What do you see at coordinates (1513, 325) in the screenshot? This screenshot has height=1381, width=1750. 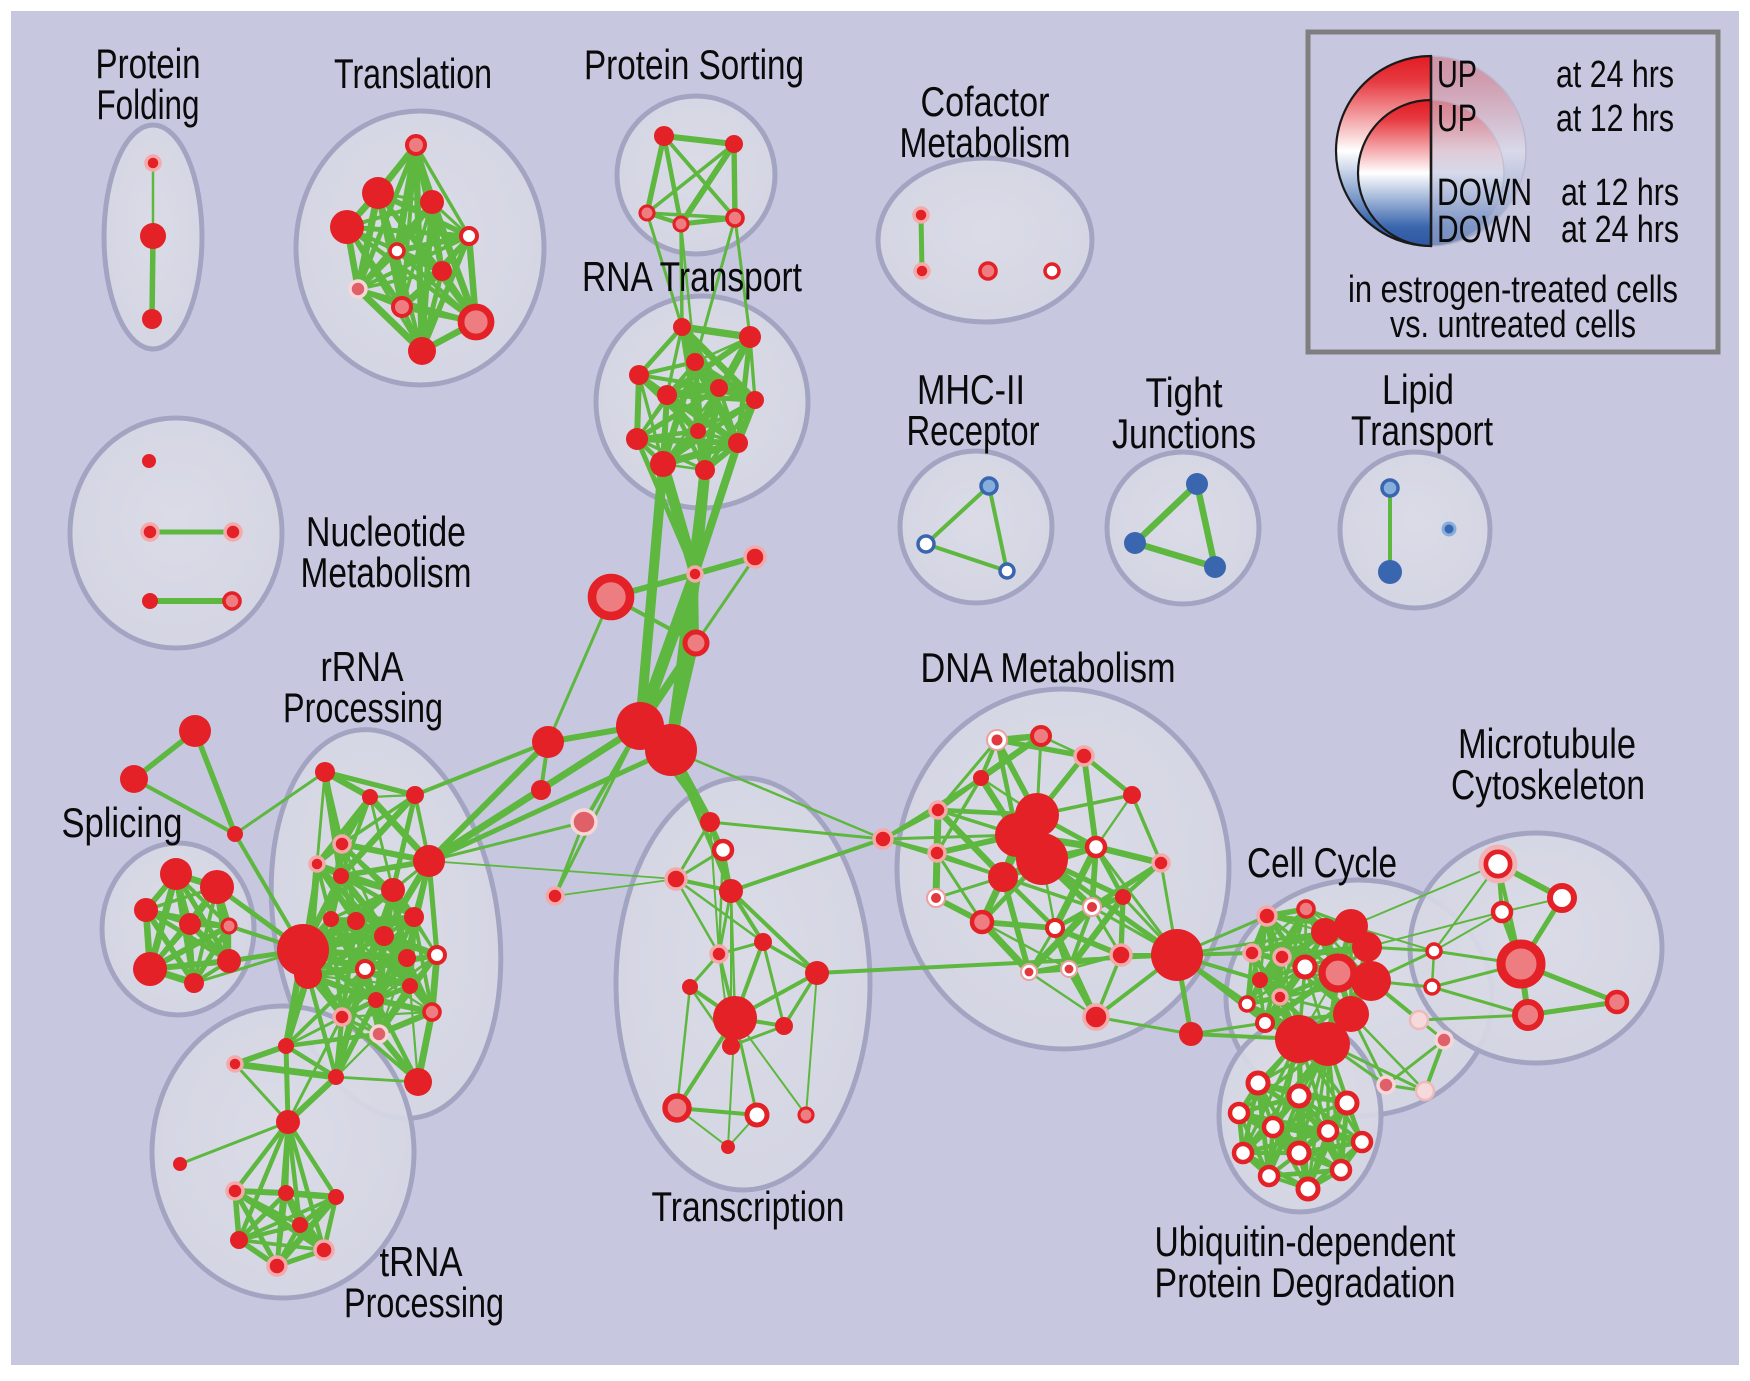 I see `svg-text: vs. untreated cells` at bounding box center [1513, 325].